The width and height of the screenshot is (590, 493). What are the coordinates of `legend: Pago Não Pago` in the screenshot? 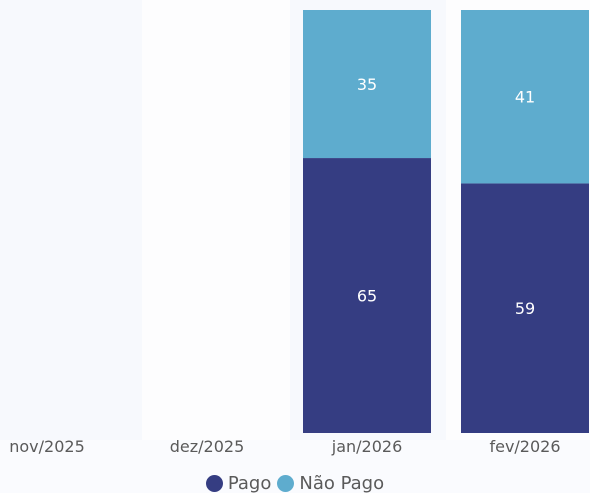 It's located at (295, 481).